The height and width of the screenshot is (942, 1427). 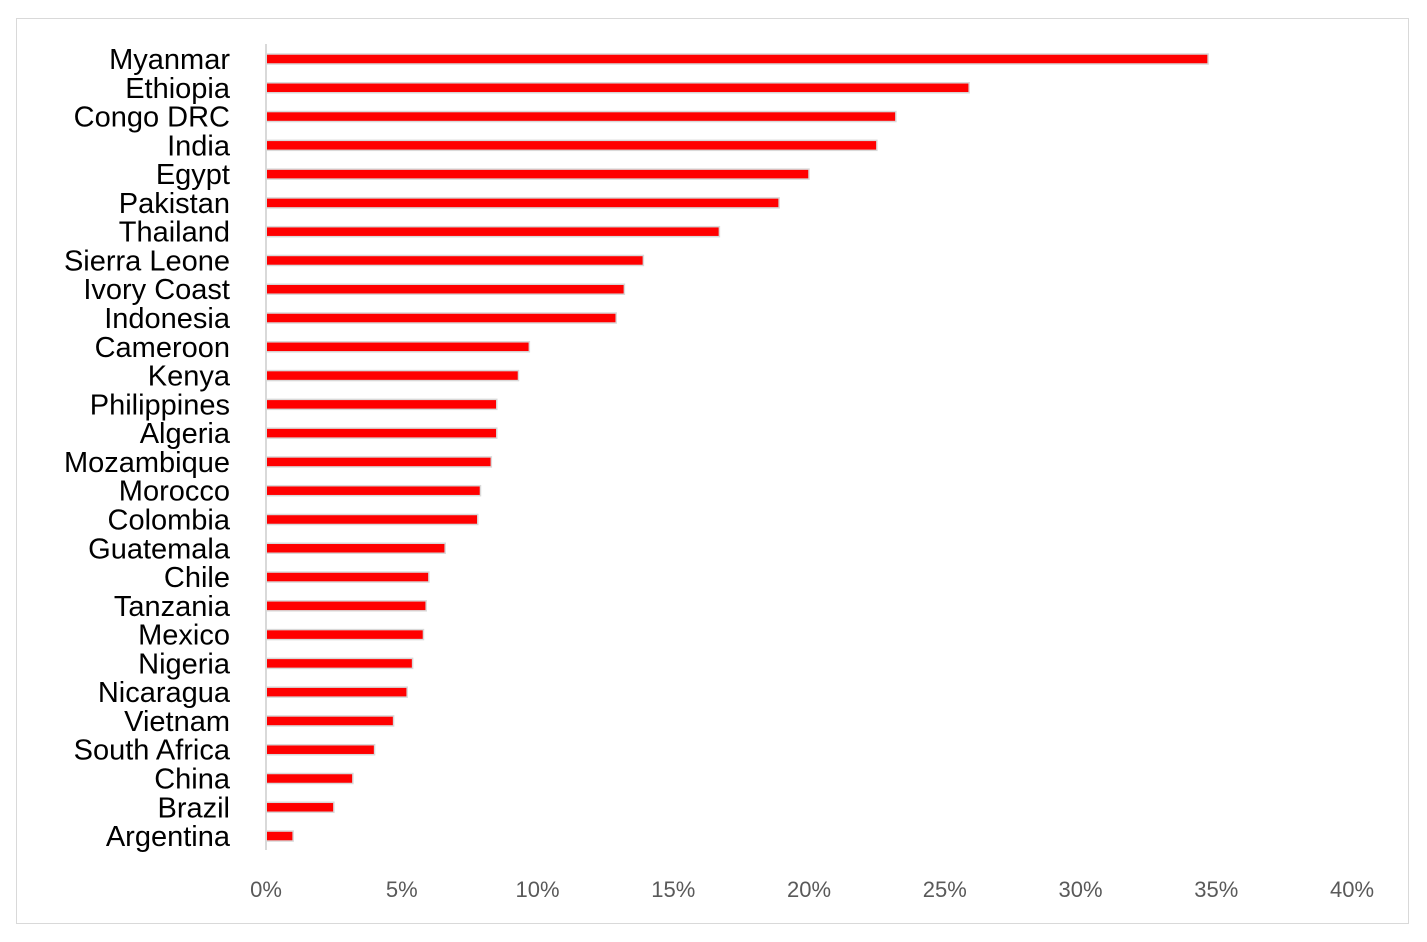 I want to click on category-label: Indonesia, so click(x=167, y=319).